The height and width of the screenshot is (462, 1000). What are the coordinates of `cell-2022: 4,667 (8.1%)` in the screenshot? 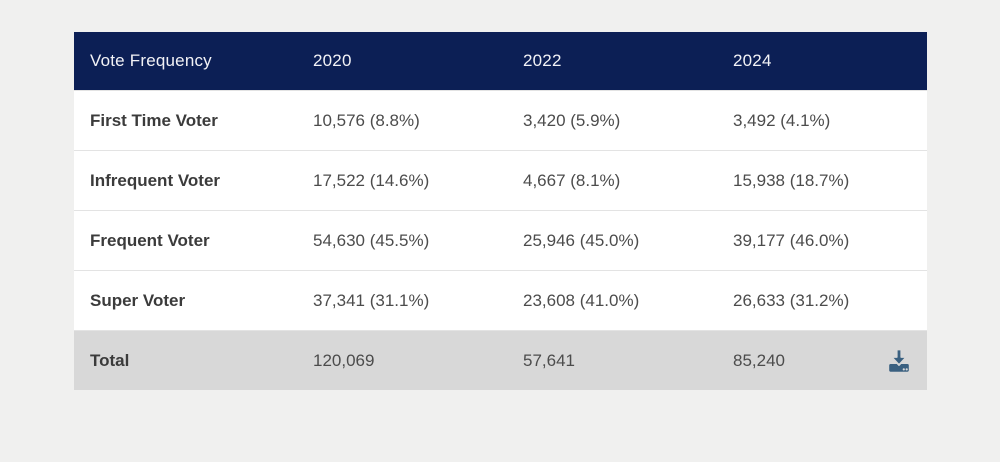 It's located at (572, 180).